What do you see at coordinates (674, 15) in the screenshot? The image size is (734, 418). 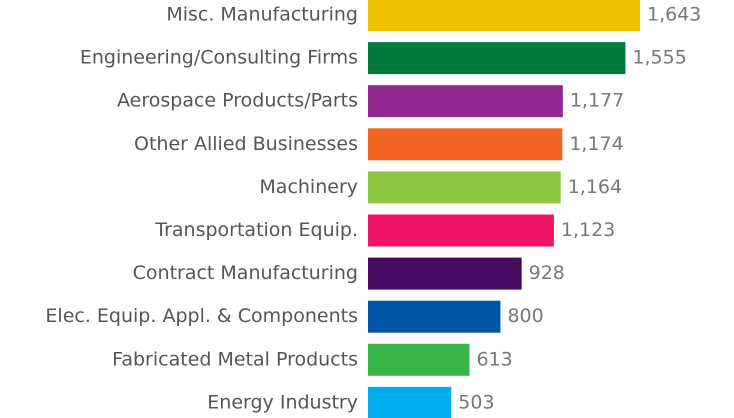 I see `value-label: 1,643` at bounding box center [674, 15].